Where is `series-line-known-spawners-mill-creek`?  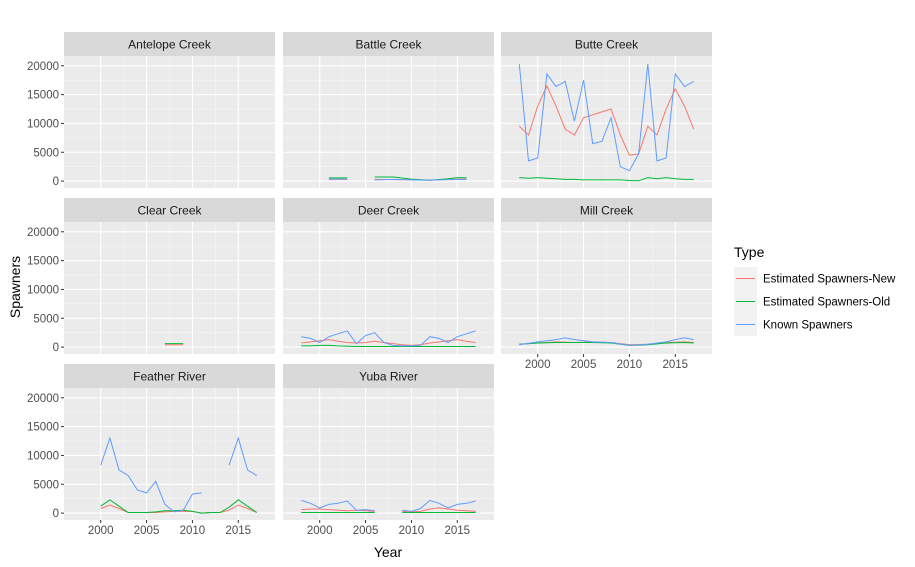 series-line-known-spawners-mill-creek is located at coordinates (606, 341).